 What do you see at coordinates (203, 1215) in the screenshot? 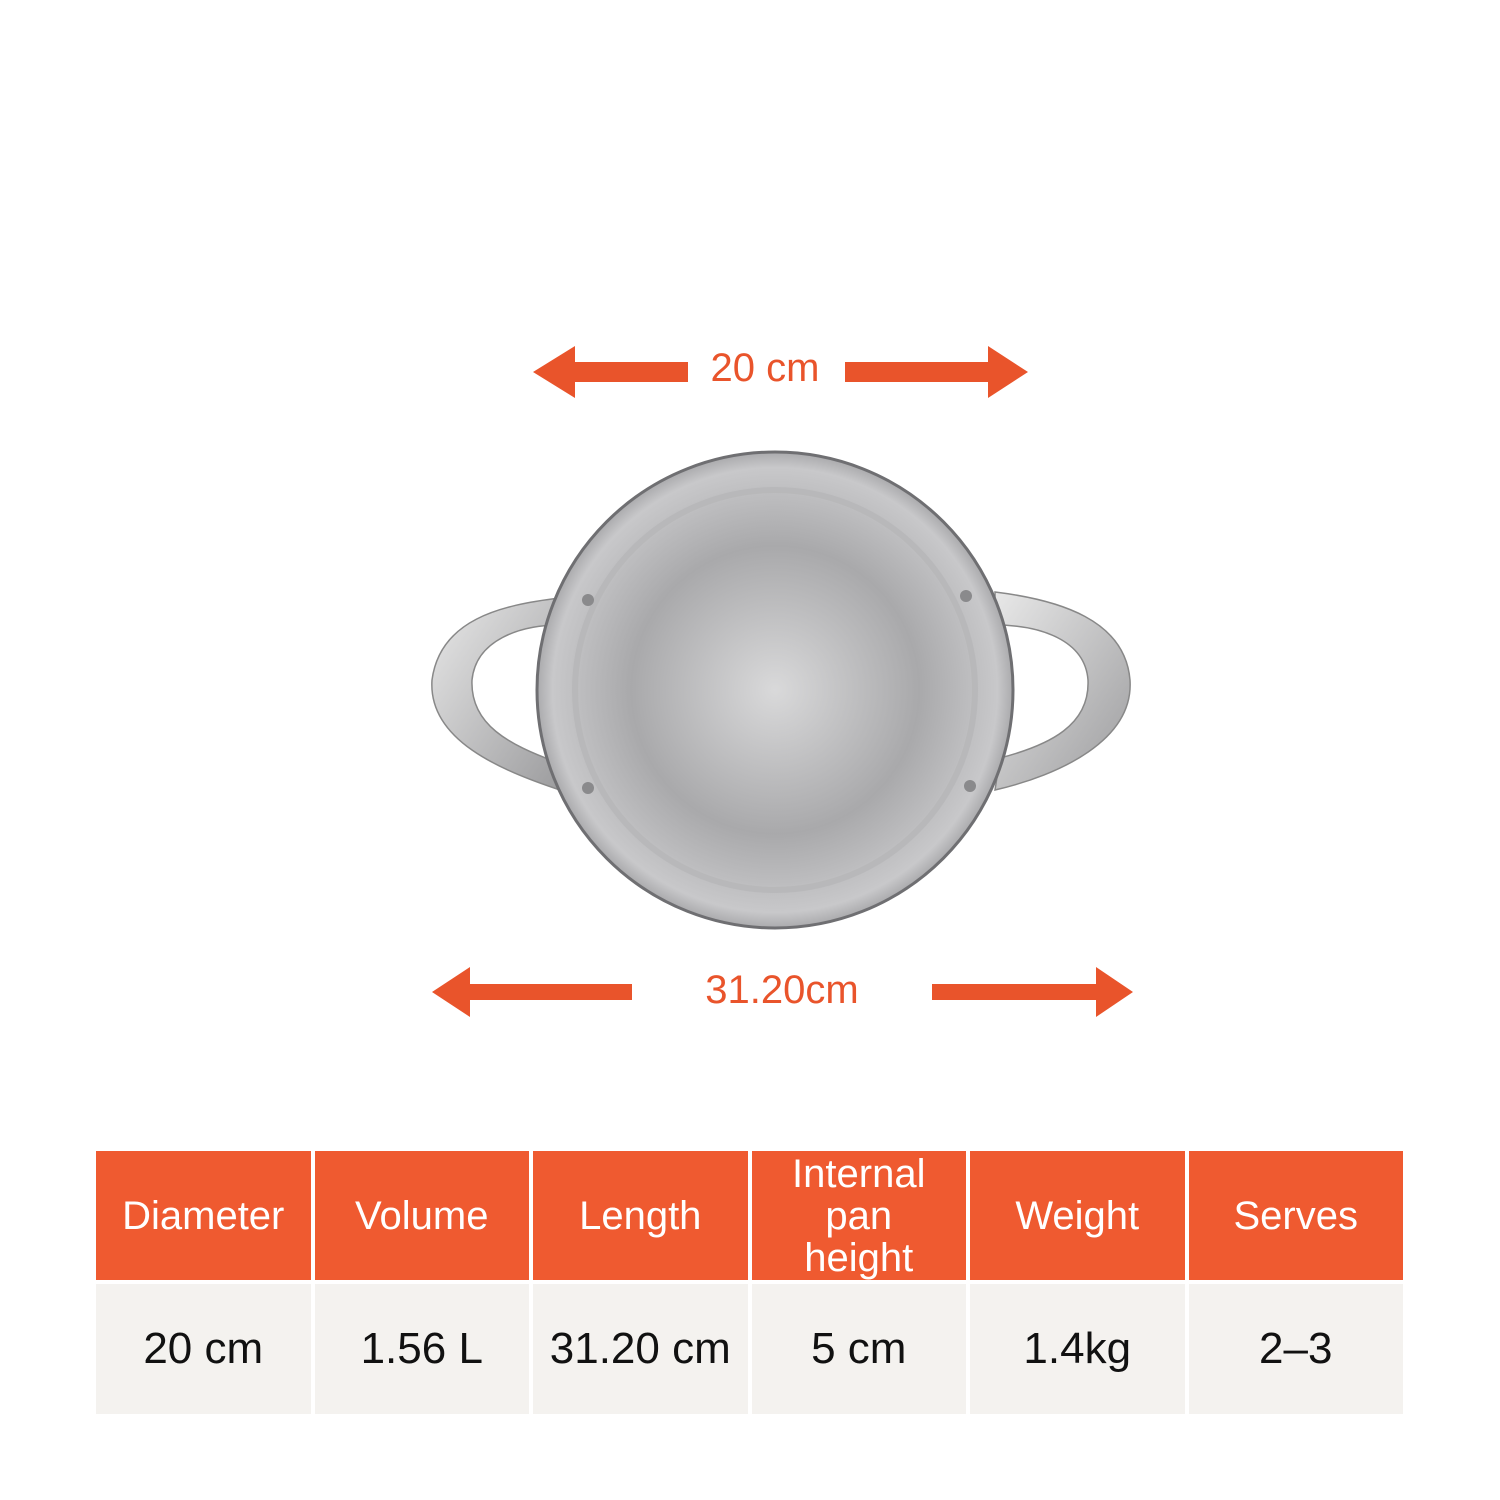
I see `header-diameter: Diameter` at bounding box center [203, 1215].